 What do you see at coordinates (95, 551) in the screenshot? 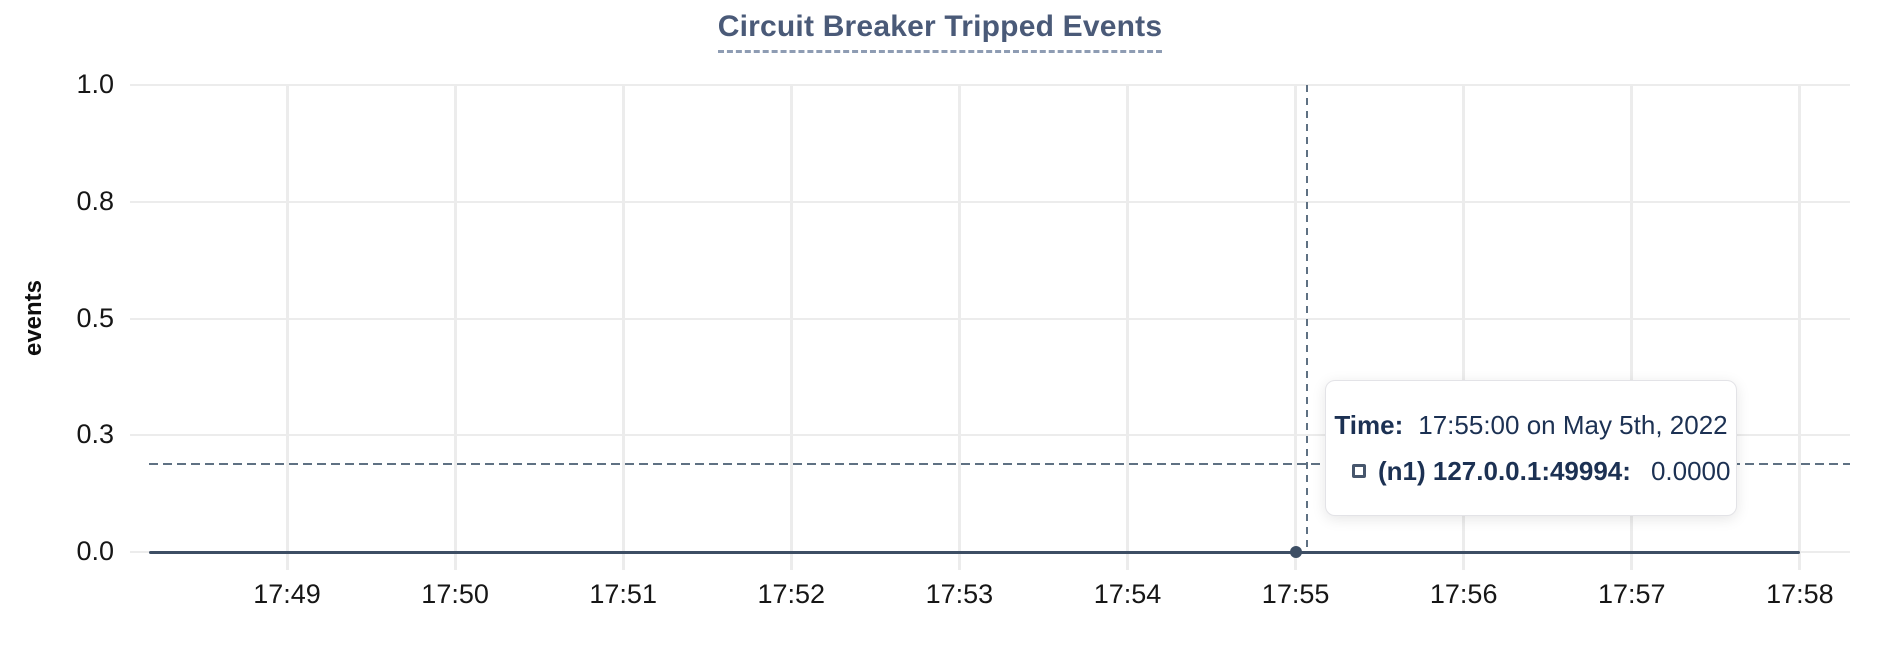
I see `y-tick-label: 0.0` at bounding box center [95, 551].